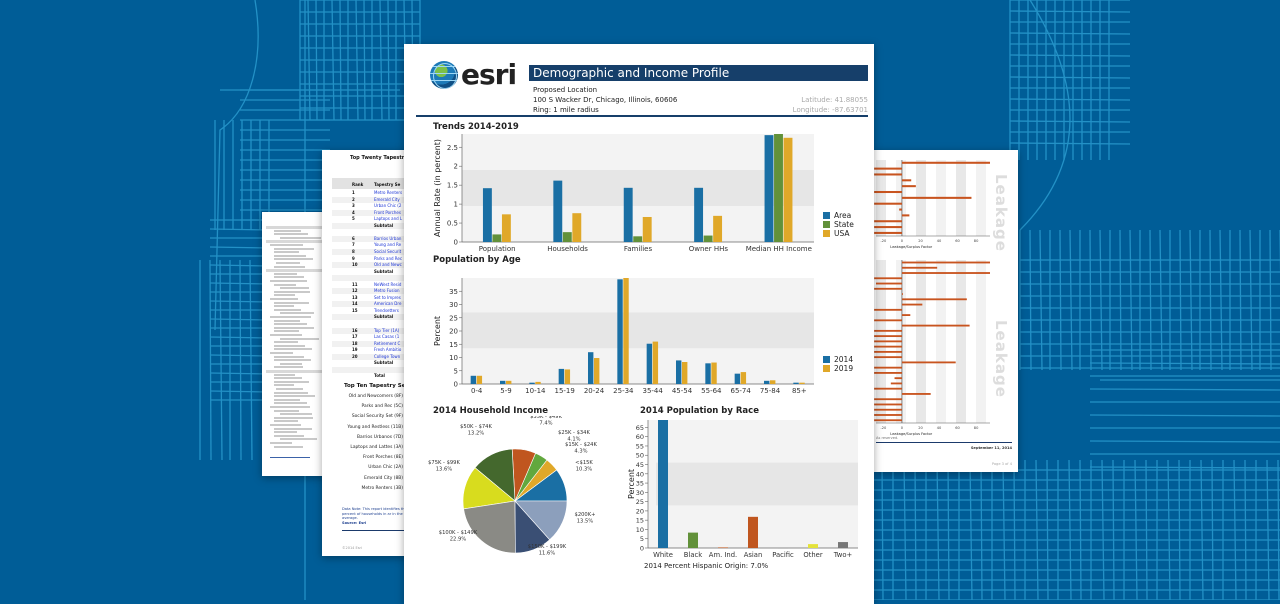 The image size is (1280, 604). What do you see at coordinates (388, 258) in the screenshot?
I see `segment-link: Parks and Rec` at bounding box center [388, 258].